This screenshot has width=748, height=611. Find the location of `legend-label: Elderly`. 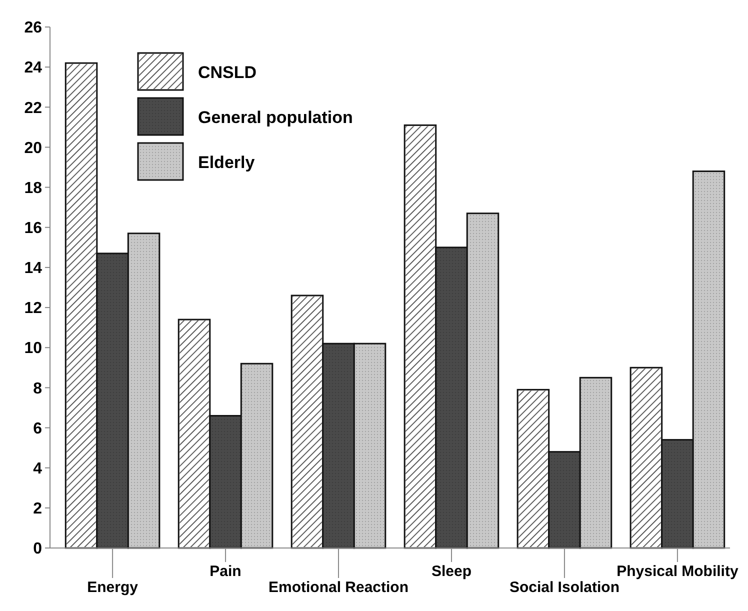

legend-label: Elderly is located at coordinates (227, 162).